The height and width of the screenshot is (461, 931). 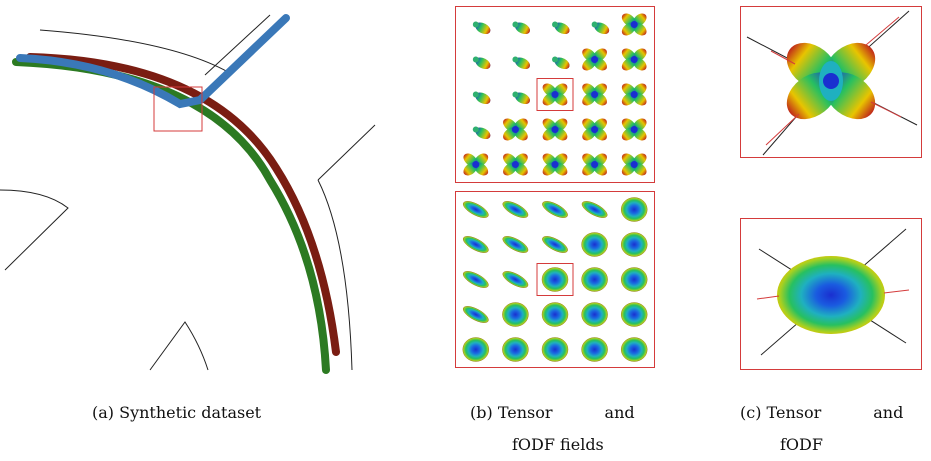 I want to click on caption-b-label: (b), so click(x=481, y=412).